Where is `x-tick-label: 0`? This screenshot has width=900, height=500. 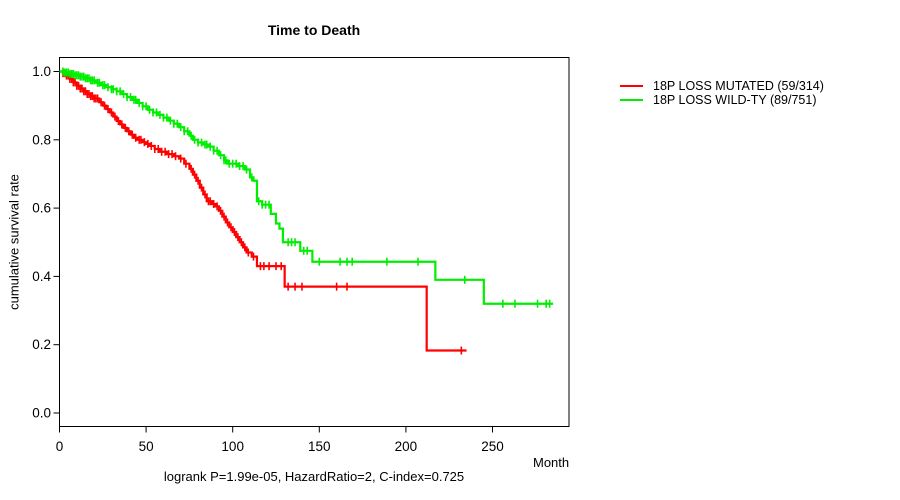 x-tick-label: 0 is located at coordinates (60, 446).